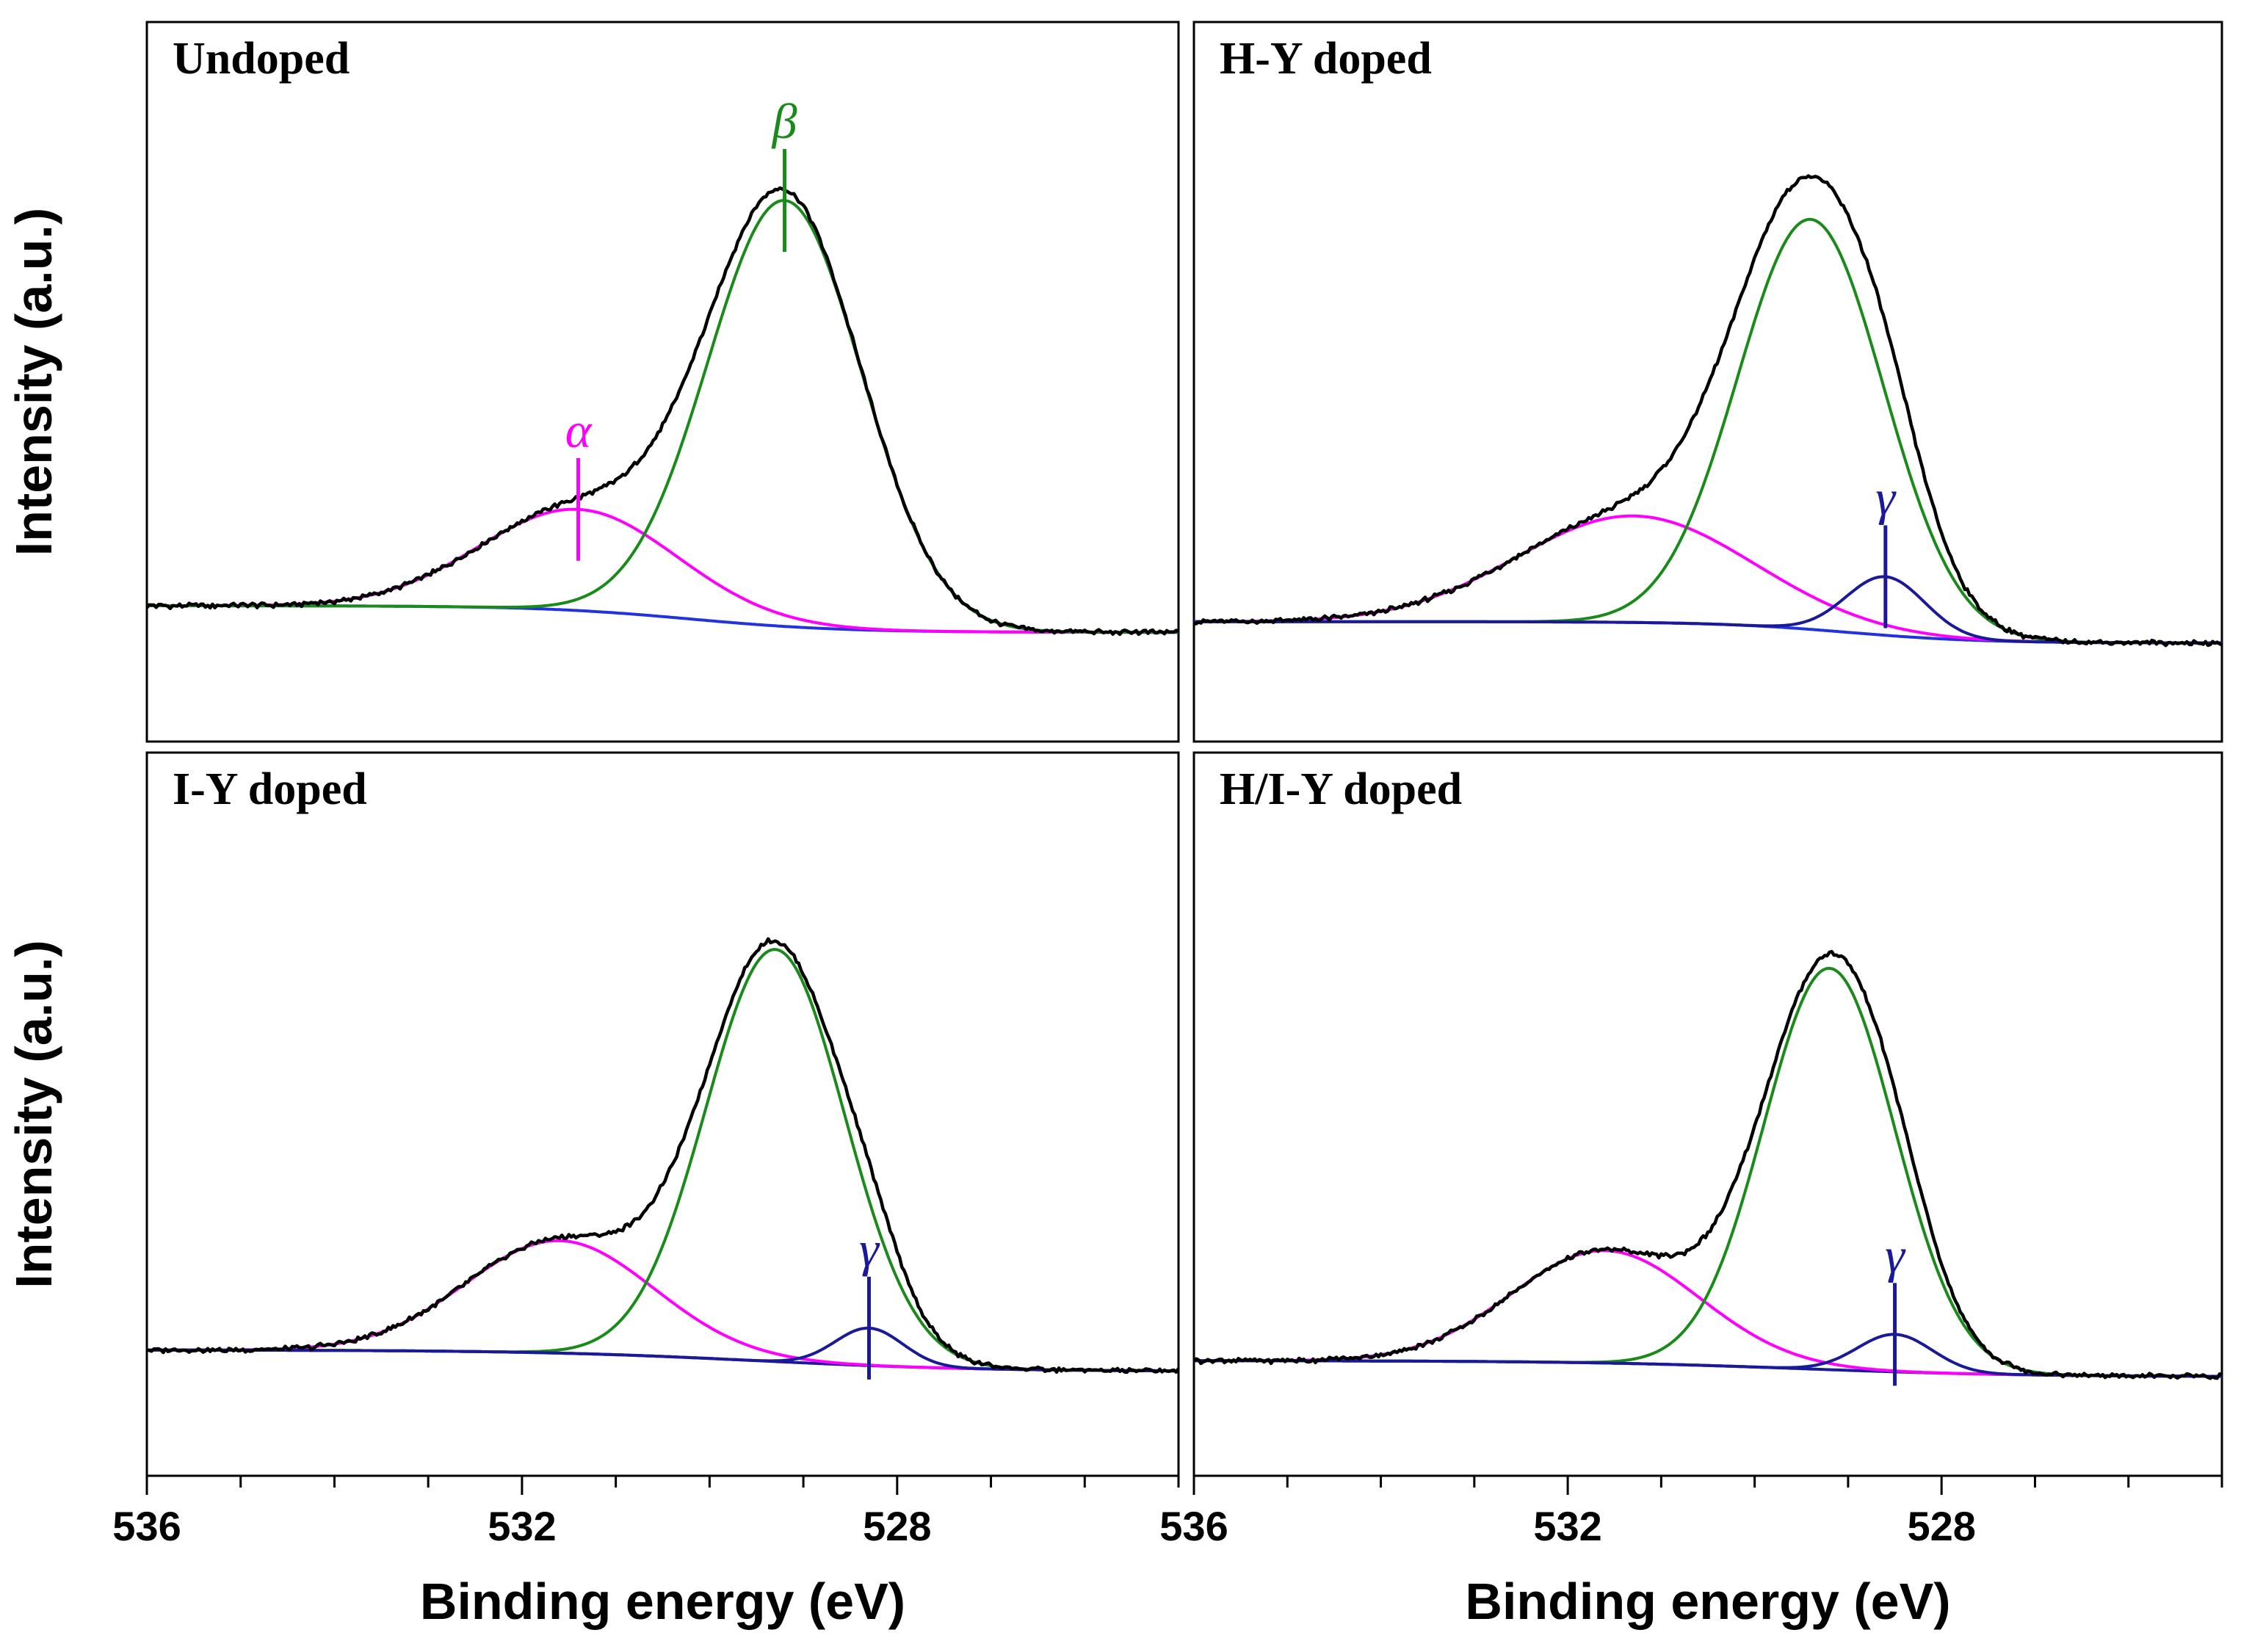 This screenshot has height=1652, width=2241. Describe the element at coordinates (1326, 59) in the screenshot. I see `panel-title: H-Y doped` at that location.